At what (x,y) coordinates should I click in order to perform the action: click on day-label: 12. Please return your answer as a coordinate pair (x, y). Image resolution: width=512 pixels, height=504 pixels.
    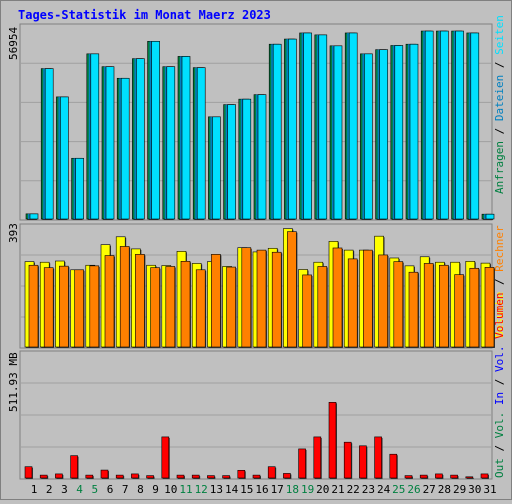
    Looking at the image, I should click on (201, 489).